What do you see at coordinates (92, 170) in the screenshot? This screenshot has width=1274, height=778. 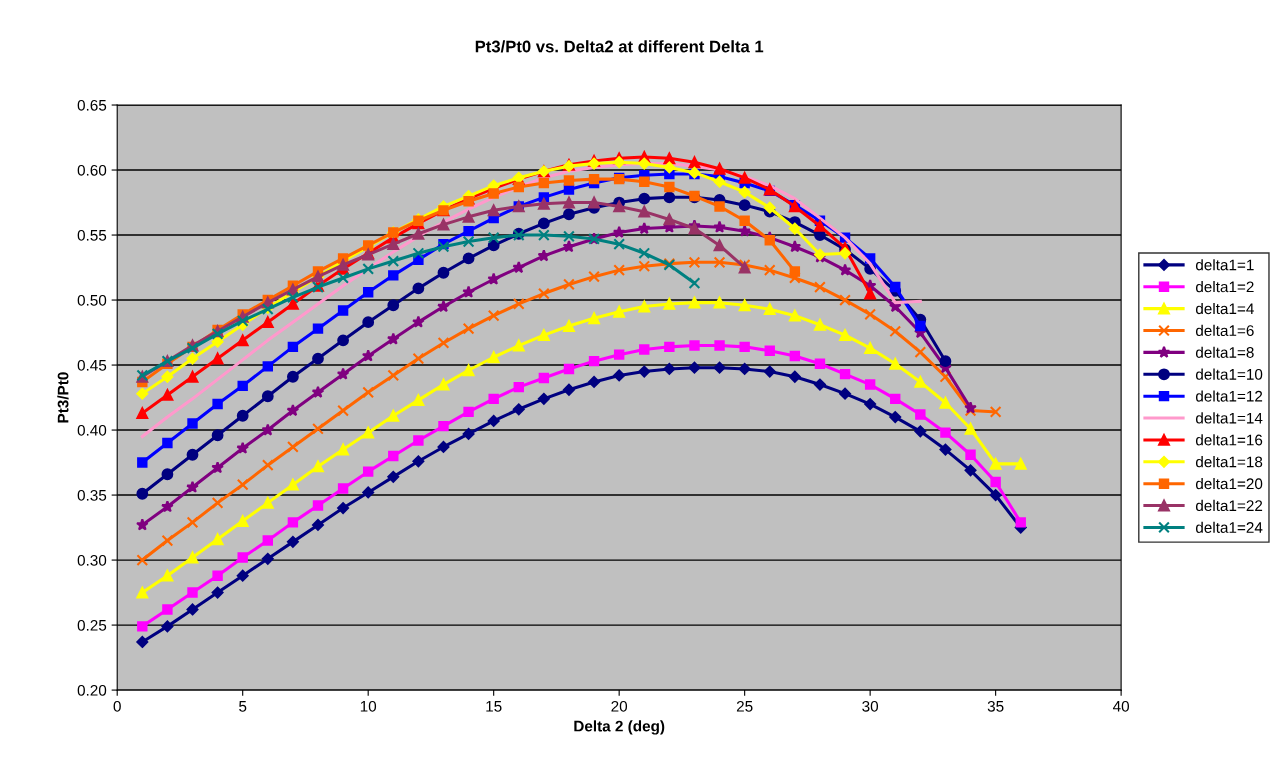 I see `y-tick-label: 0.60` at bounding box center [92, 170].